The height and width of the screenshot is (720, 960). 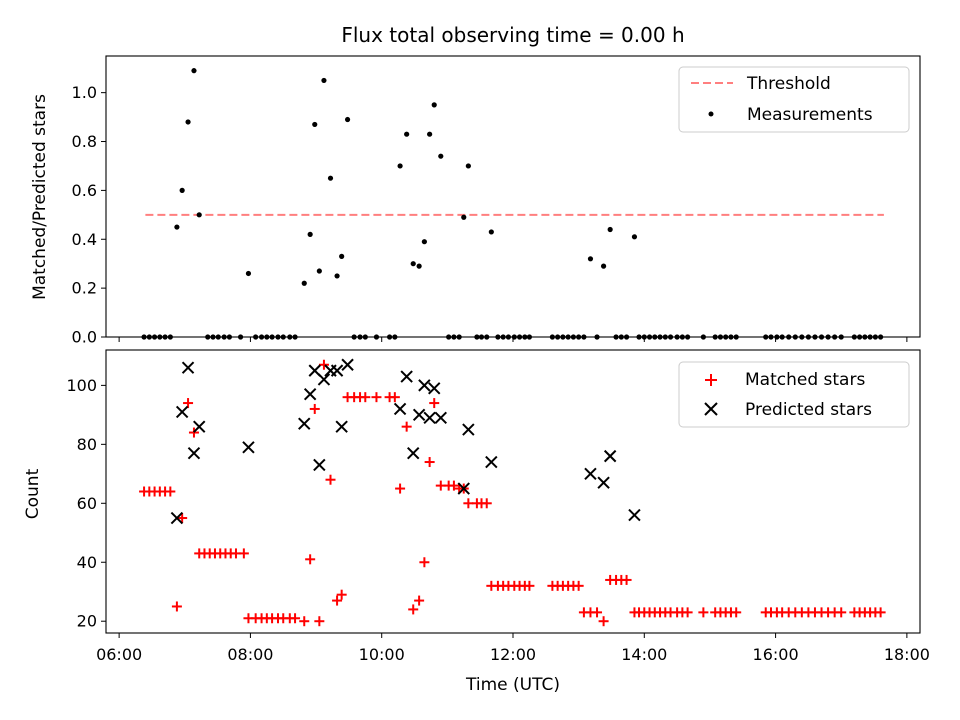 I want to click on count-legend: Matched stars Predicted stars, so click(x=794, y=394).